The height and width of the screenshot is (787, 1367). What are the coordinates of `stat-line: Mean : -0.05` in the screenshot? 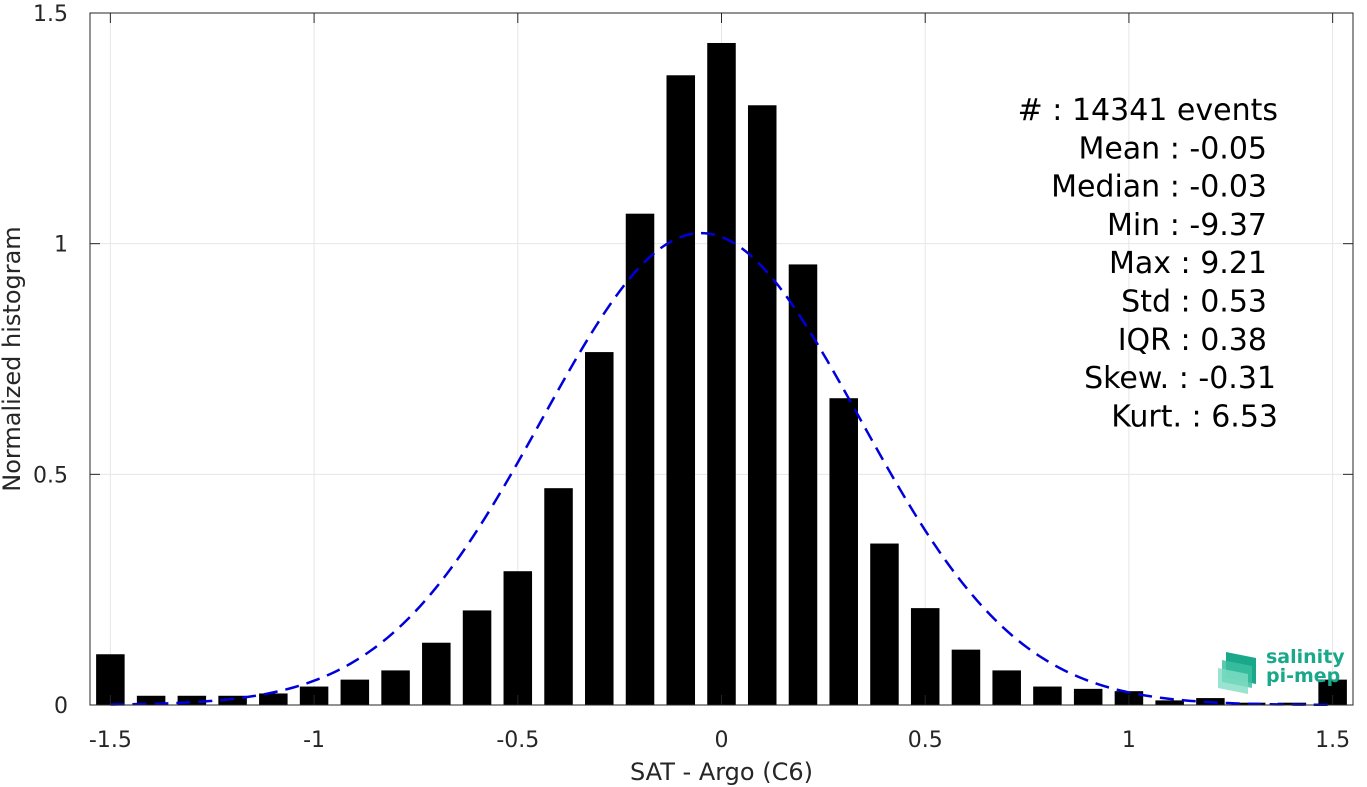 It's located at (1172, 148).